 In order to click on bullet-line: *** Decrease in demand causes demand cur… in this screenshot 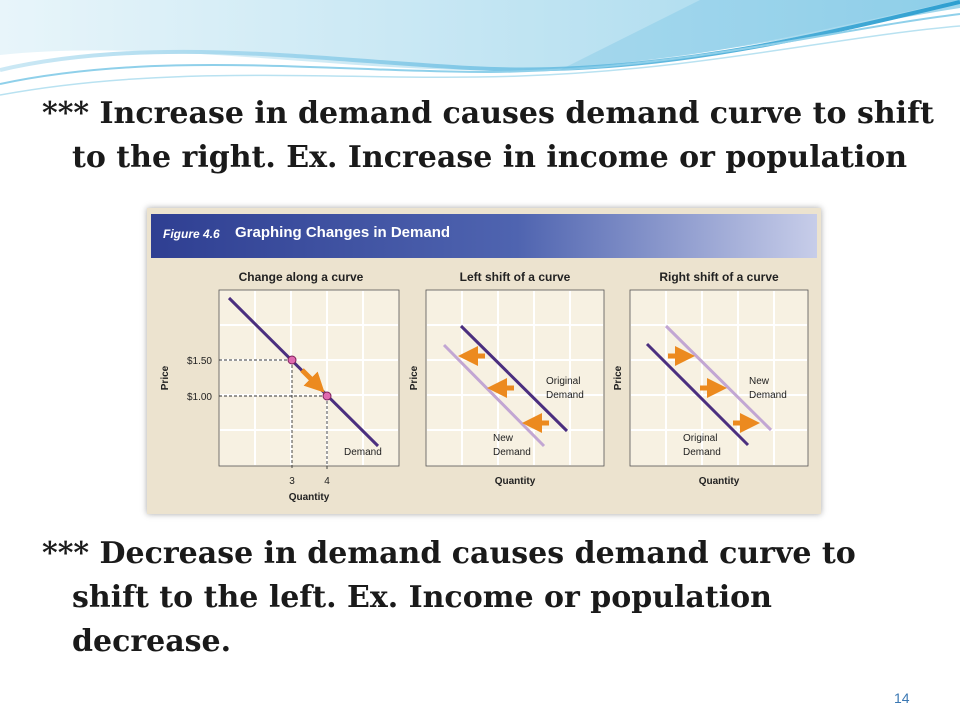, I will do `click(449, 553)`.